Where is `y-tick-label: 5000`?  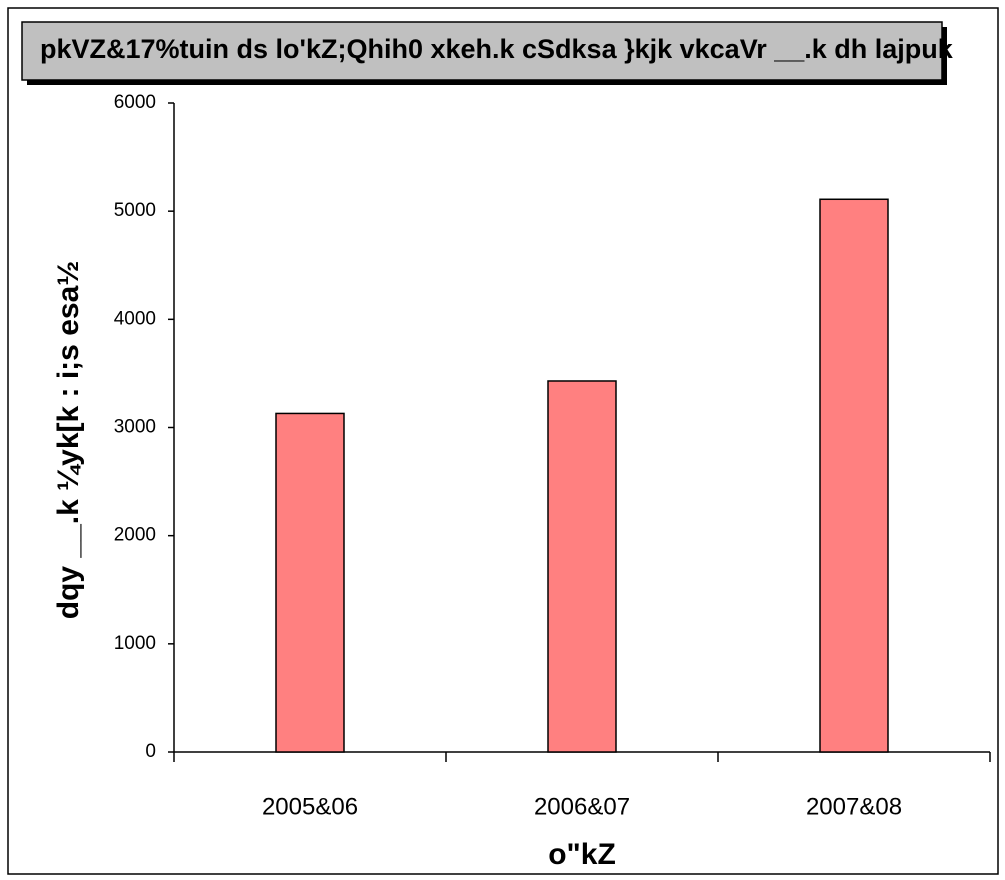
y-tick-label: 5000 is located at coordinates (135, 210).